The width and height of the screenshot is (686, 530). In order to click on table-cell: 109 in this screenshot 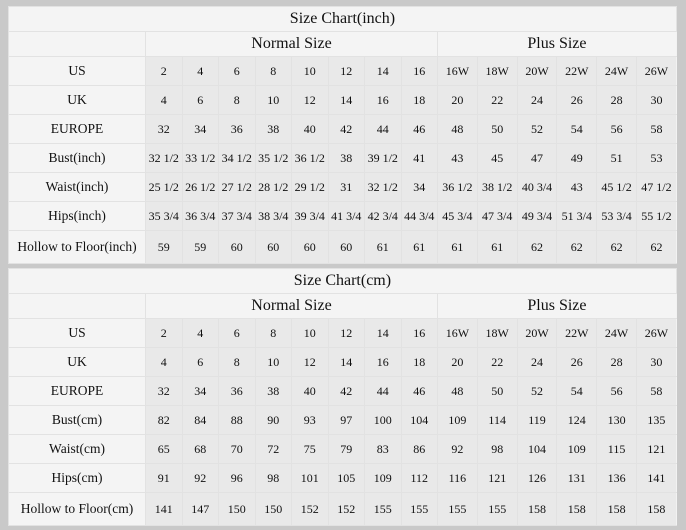, I will do `click(457, 420)`.